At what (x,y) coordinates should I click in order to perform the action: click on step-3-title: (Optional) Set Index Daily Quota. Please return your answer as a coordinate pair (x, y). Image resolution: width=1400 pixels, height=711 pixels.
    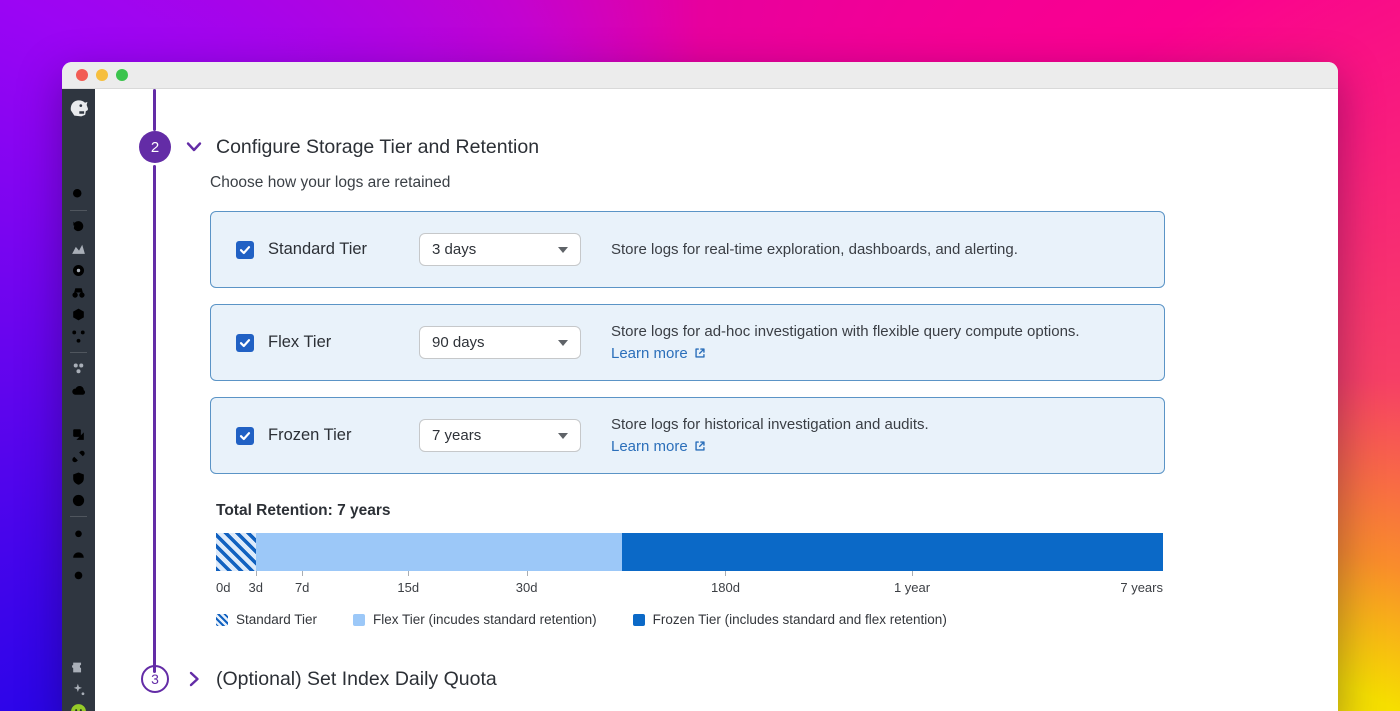
    Looking at the image, I should click on (356, 678).